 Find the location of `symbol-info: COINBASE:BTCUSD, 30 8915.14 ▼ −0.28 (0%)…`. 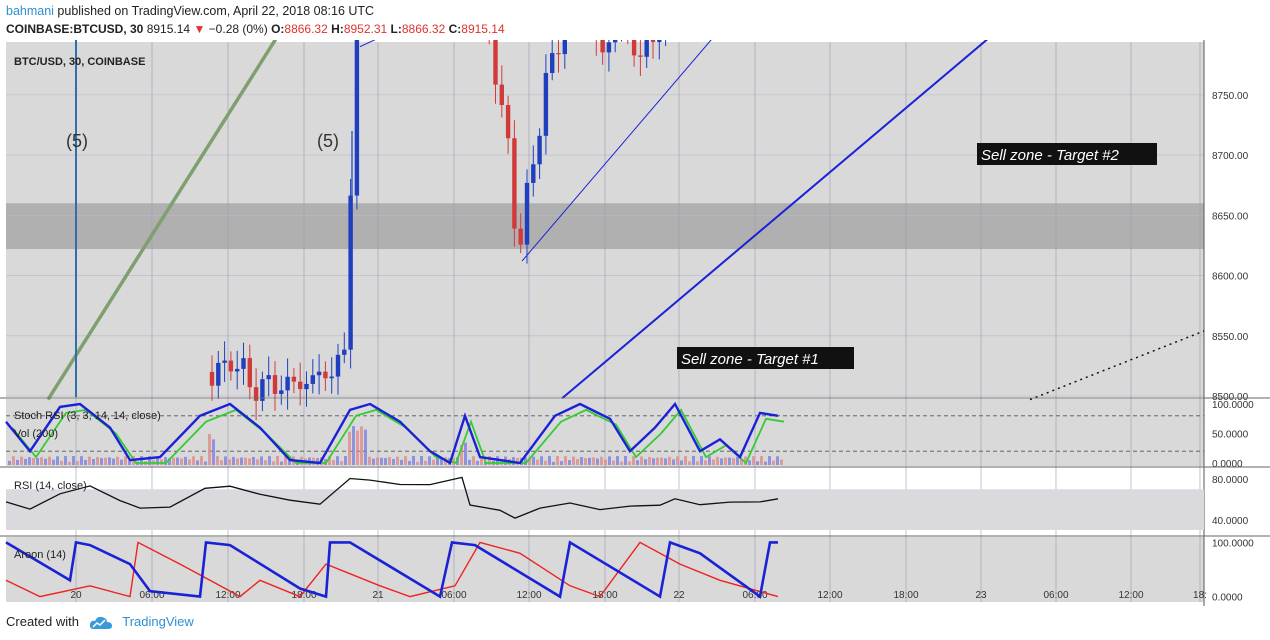

symbol-info: COINBASE:BTCUSD, 30 8915.14 ▼ −0.28 (0%)… is located at coordinates (255, 29).